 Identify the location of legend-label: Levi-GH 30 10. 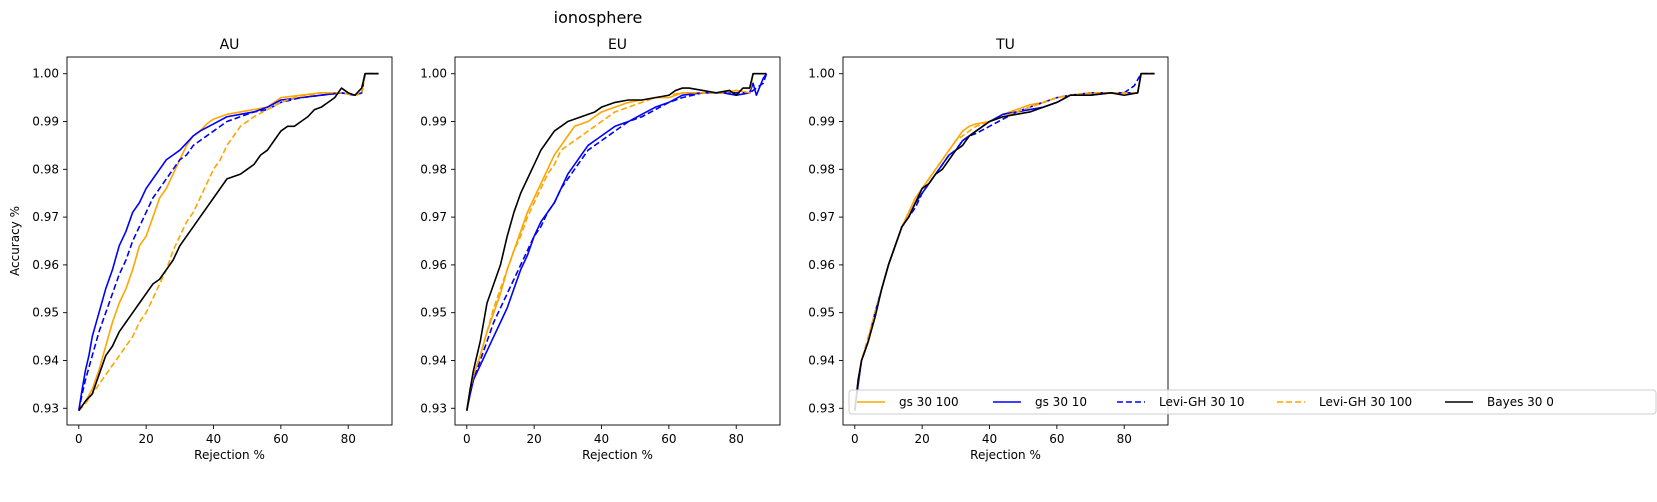
(1202, 402).